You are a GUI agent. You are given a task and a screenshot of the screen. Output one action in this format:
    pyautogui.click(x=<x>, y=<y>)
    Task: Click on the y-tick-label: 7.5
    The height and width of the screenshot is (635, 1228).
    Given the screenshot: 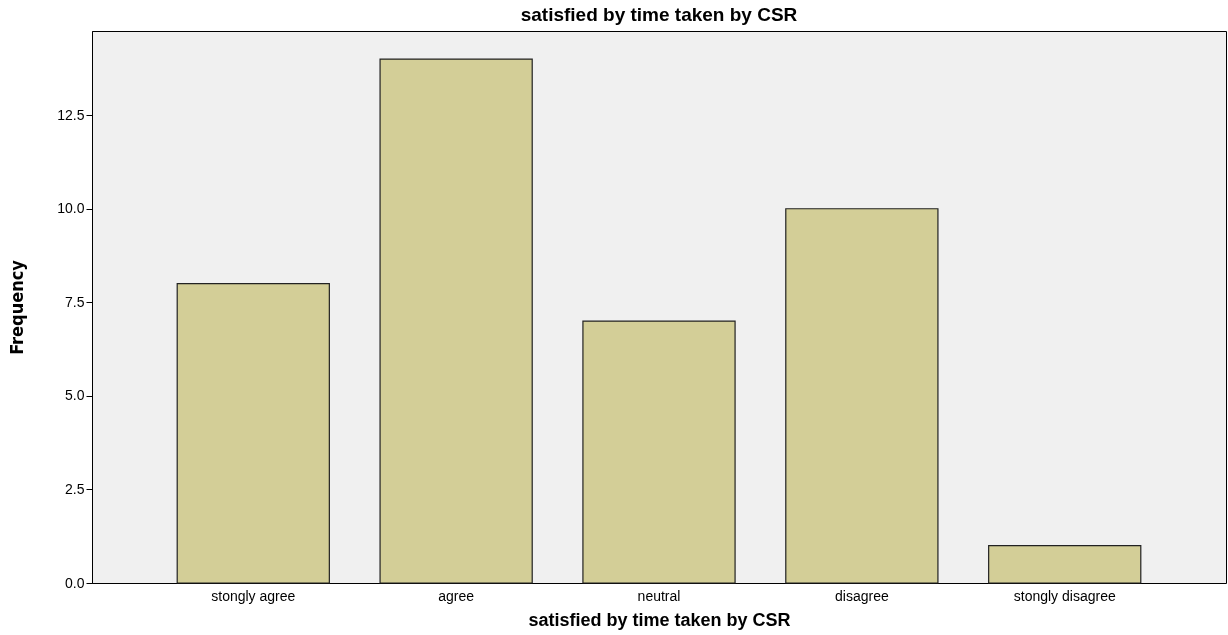 What is the action you would take?
    pyautogui.click(x=75, y=301)
    